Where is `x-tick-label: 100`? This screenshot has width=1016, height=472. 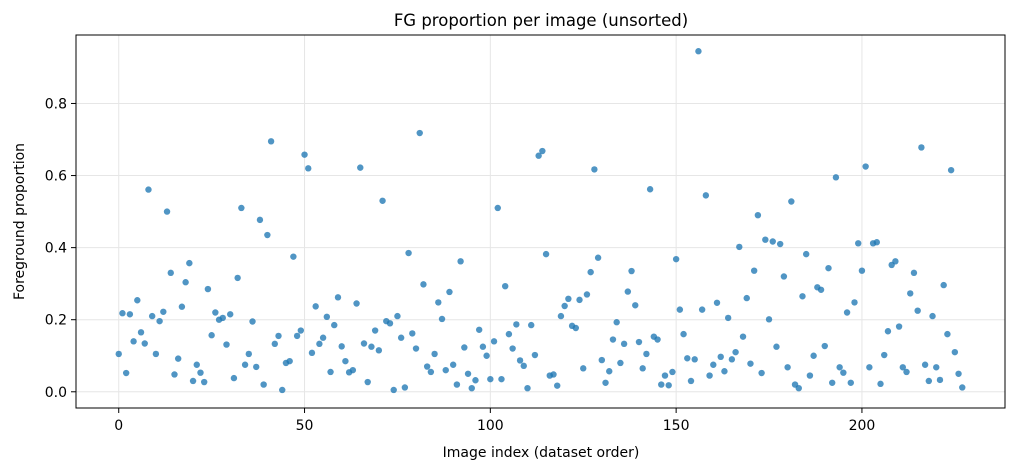
x-tick-label: 100 is located at coordinates (490, 426).